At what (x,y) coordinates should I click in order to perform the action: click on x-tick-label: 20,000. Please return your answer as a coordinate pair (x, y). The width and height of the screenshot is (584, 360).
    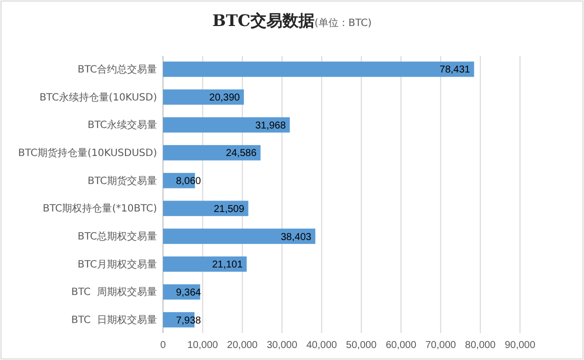
    Looking at the image, I should click on (242, 346).